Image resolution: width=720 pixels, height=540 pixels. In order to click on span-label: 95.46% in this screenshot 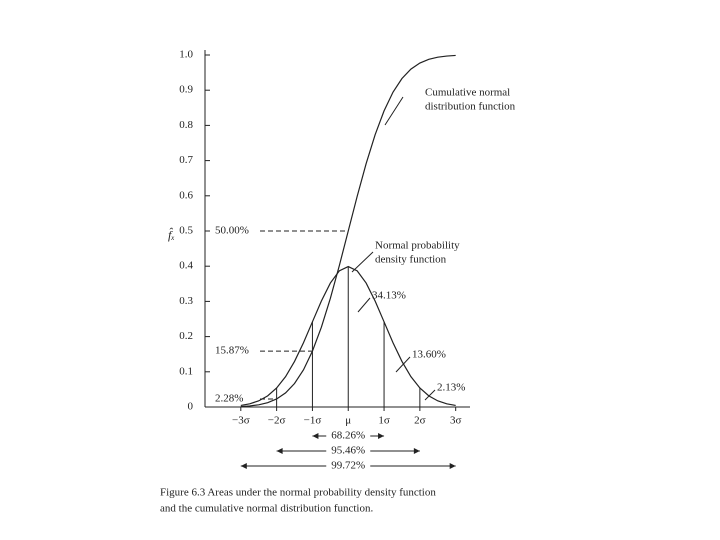, I will do `click(348, 451)`.